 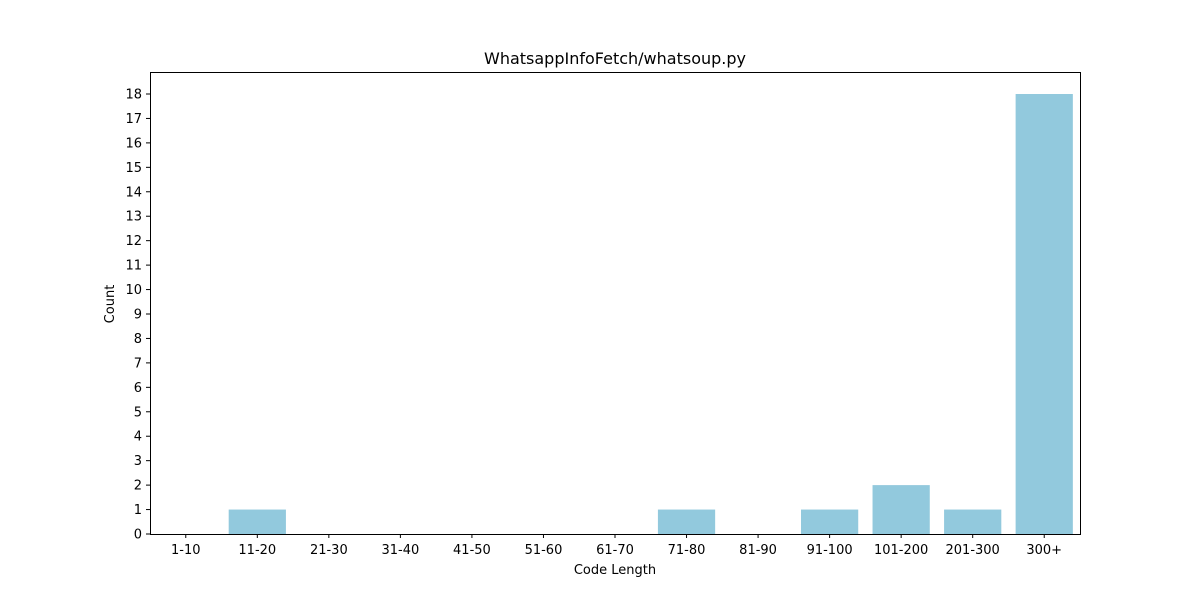 What do you see at coordinates (133, 95) in the screenshot?
I see `y-tick-label: 18` at bounding box center [133, 95].